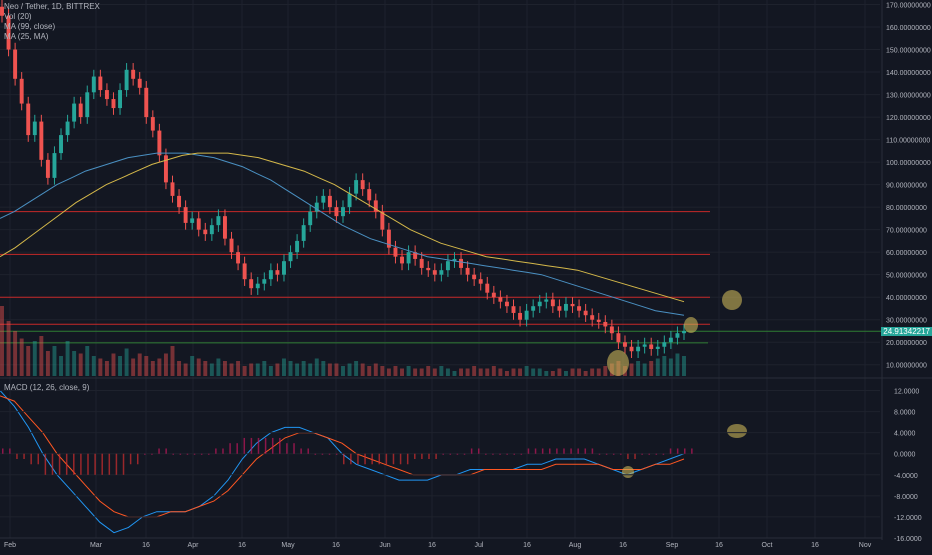 Image resolution: width=932 pixels, height=555 pixels. I want to click on legend-ma25: MA (25, MA), so click(26, 36).